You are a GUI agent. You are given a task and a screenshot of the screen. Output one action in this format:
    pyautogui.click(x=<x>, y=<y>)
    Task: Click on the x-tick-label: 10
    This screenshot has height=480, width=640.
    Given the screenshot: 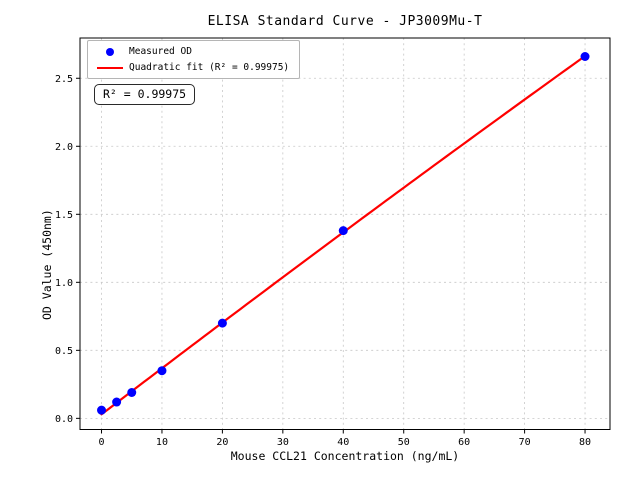 What is the action you would take?
    pyautogui.click(x=162, y=442)
    